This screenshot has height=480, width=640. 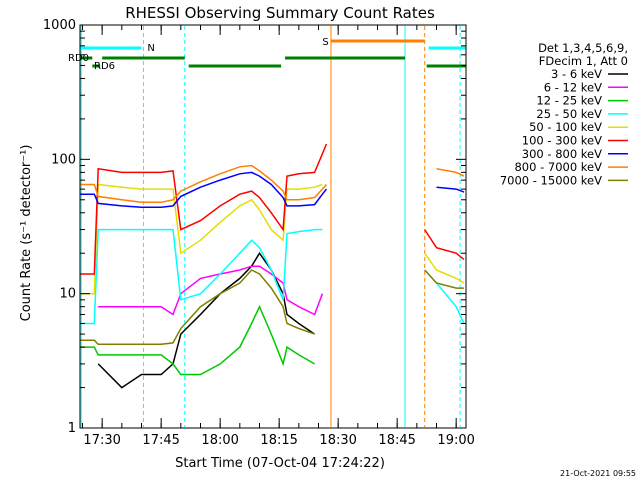 I want to click on legend-header-line: FDecim 1, Att 0, so click(x=583, y=61).